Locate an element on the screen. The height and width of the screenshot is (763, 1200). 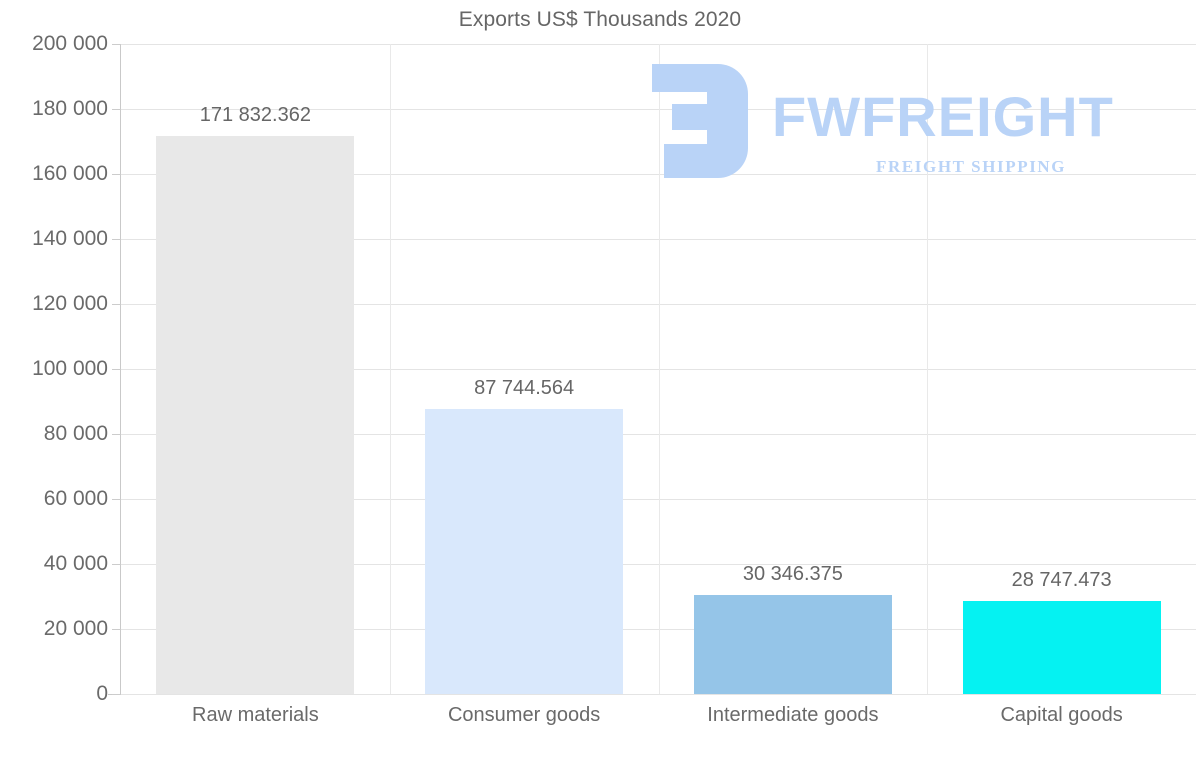
y-axis-tick-label: 180 000 is located at coordinates (70, 108).